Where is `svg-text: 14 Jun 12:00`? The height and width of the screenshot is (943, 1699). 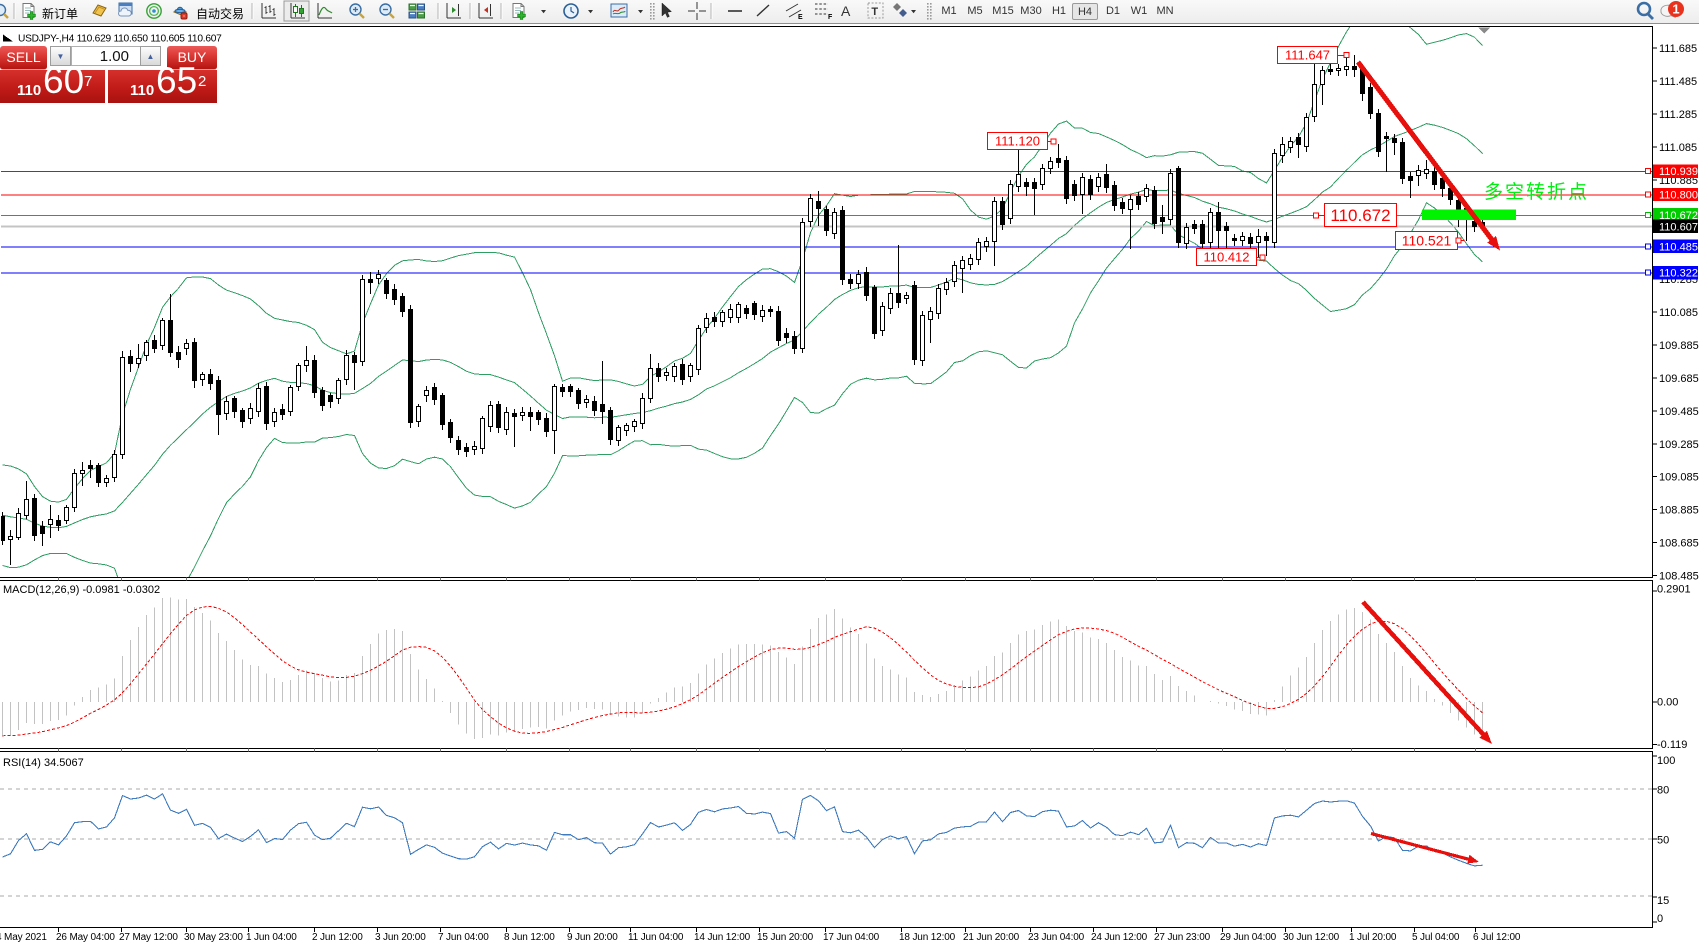
svg-text: 14 Jun 12:00 is located at coordinates (722, 937).